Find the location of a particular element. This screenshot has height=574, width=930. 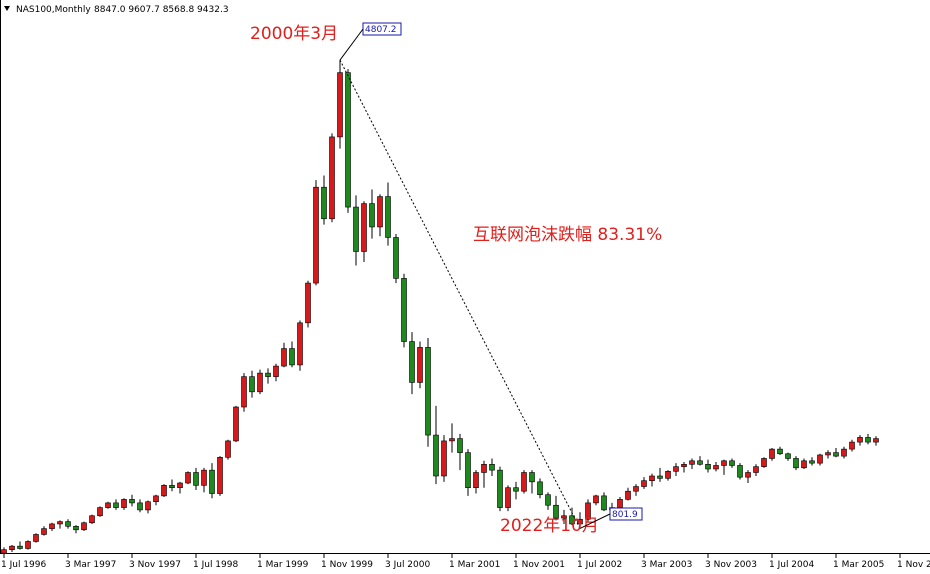

x-tick-label: 1 Nov 2001 is located at coordinates (539, 565).